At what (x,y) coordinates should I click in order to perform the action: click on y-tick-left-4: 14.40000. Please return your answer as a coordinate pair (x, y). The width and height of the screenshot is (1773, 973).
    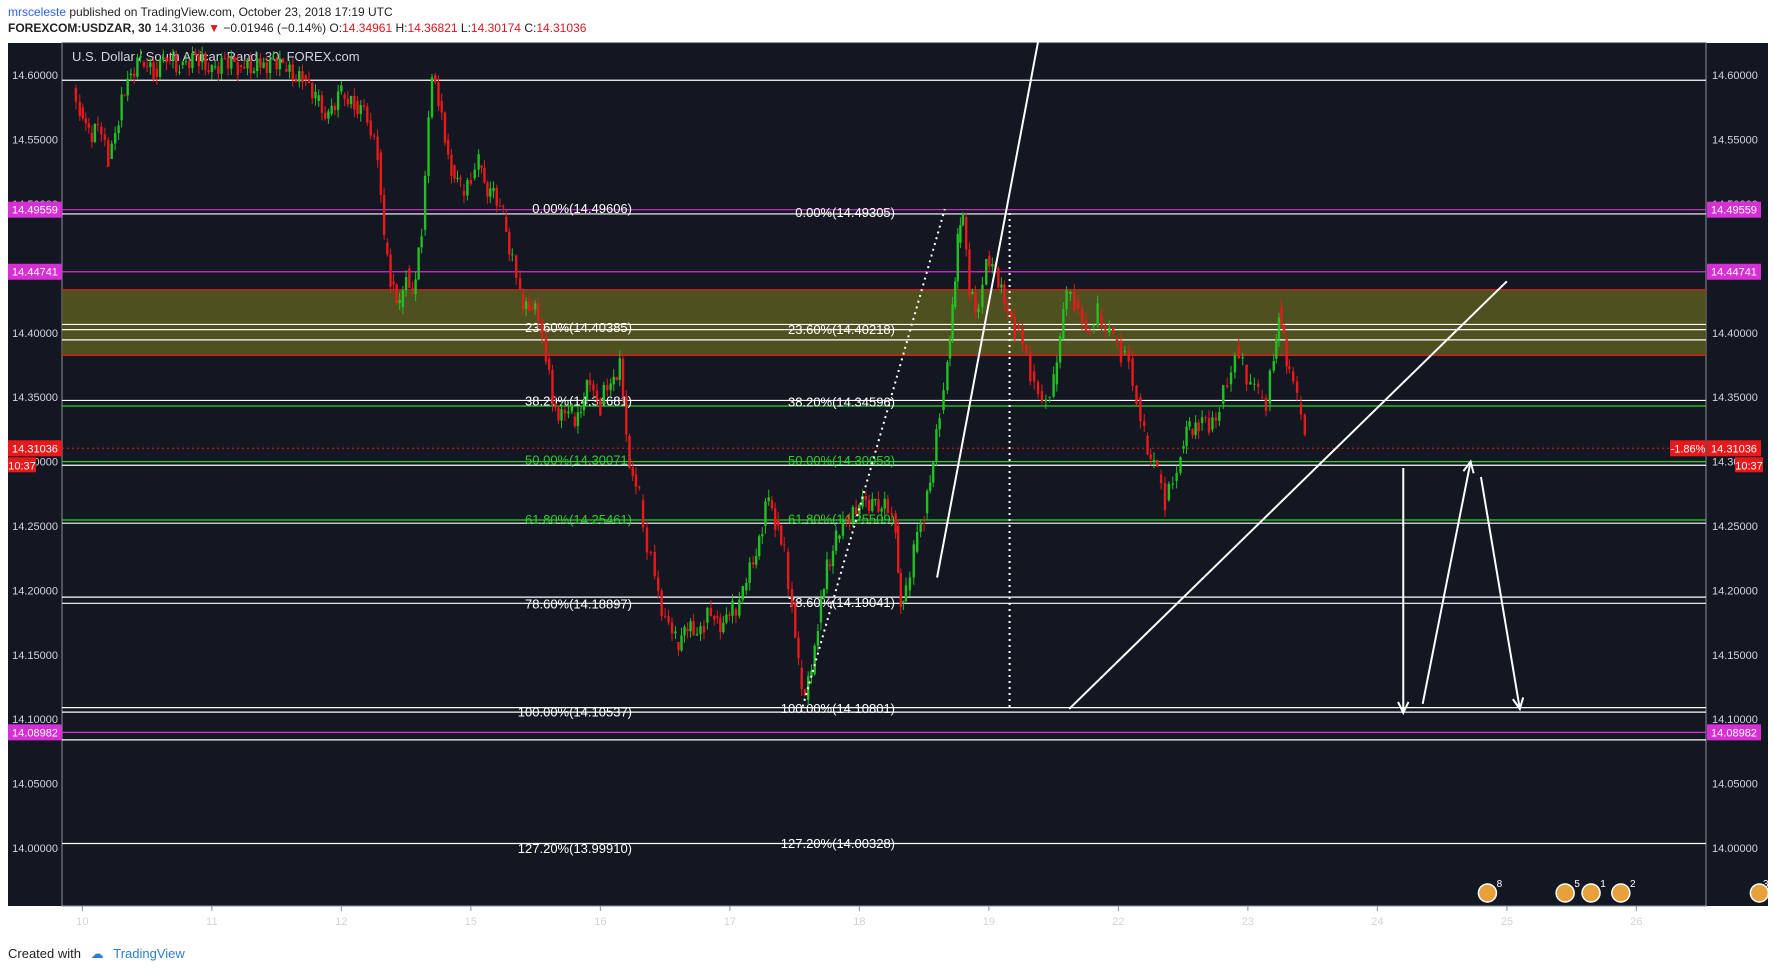
    Looking at the image, I should click on (35, 334).